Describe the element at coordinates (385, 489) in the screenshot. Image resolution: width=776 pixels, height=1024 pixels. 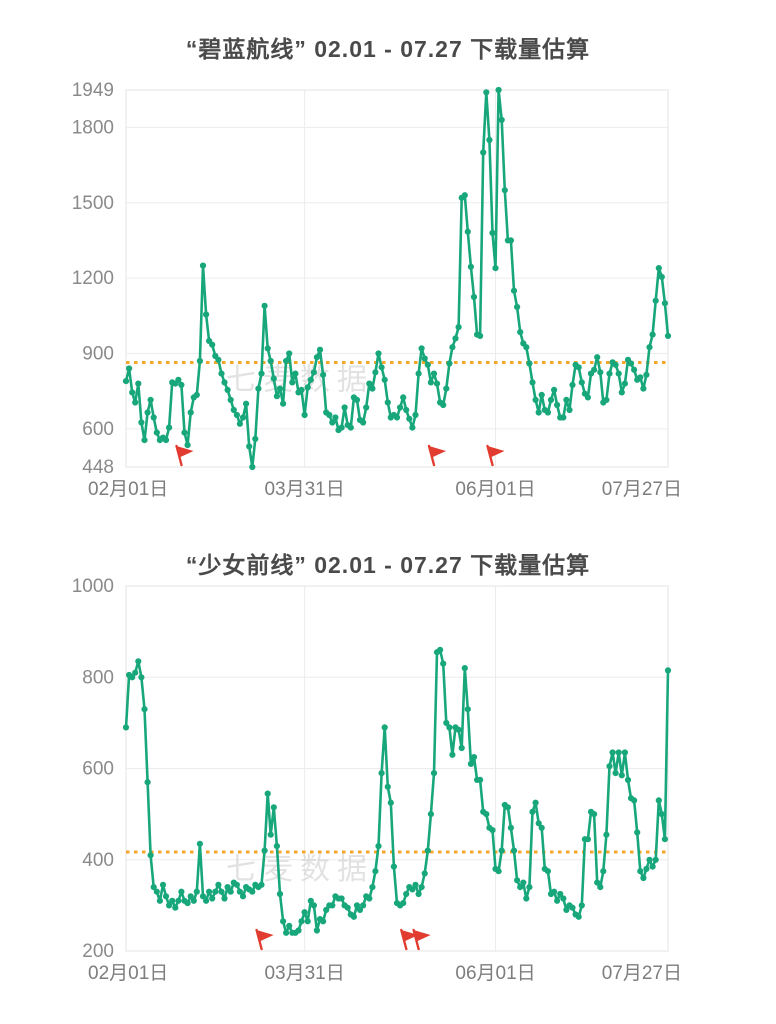
I see `x-axis-tick-labels: 02月01日 03月31日 06月01日 07月27日` at that location.